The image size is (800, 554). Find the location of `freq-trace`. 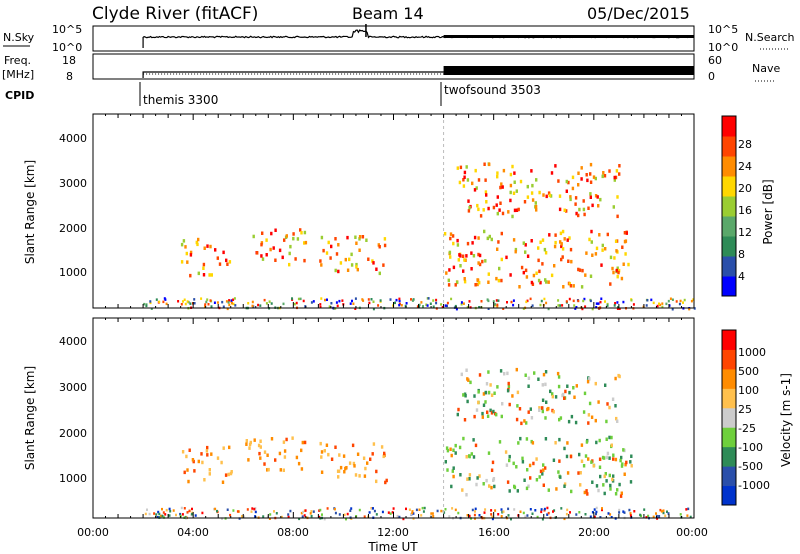

freq-trace is located at coordinates (418, 72).